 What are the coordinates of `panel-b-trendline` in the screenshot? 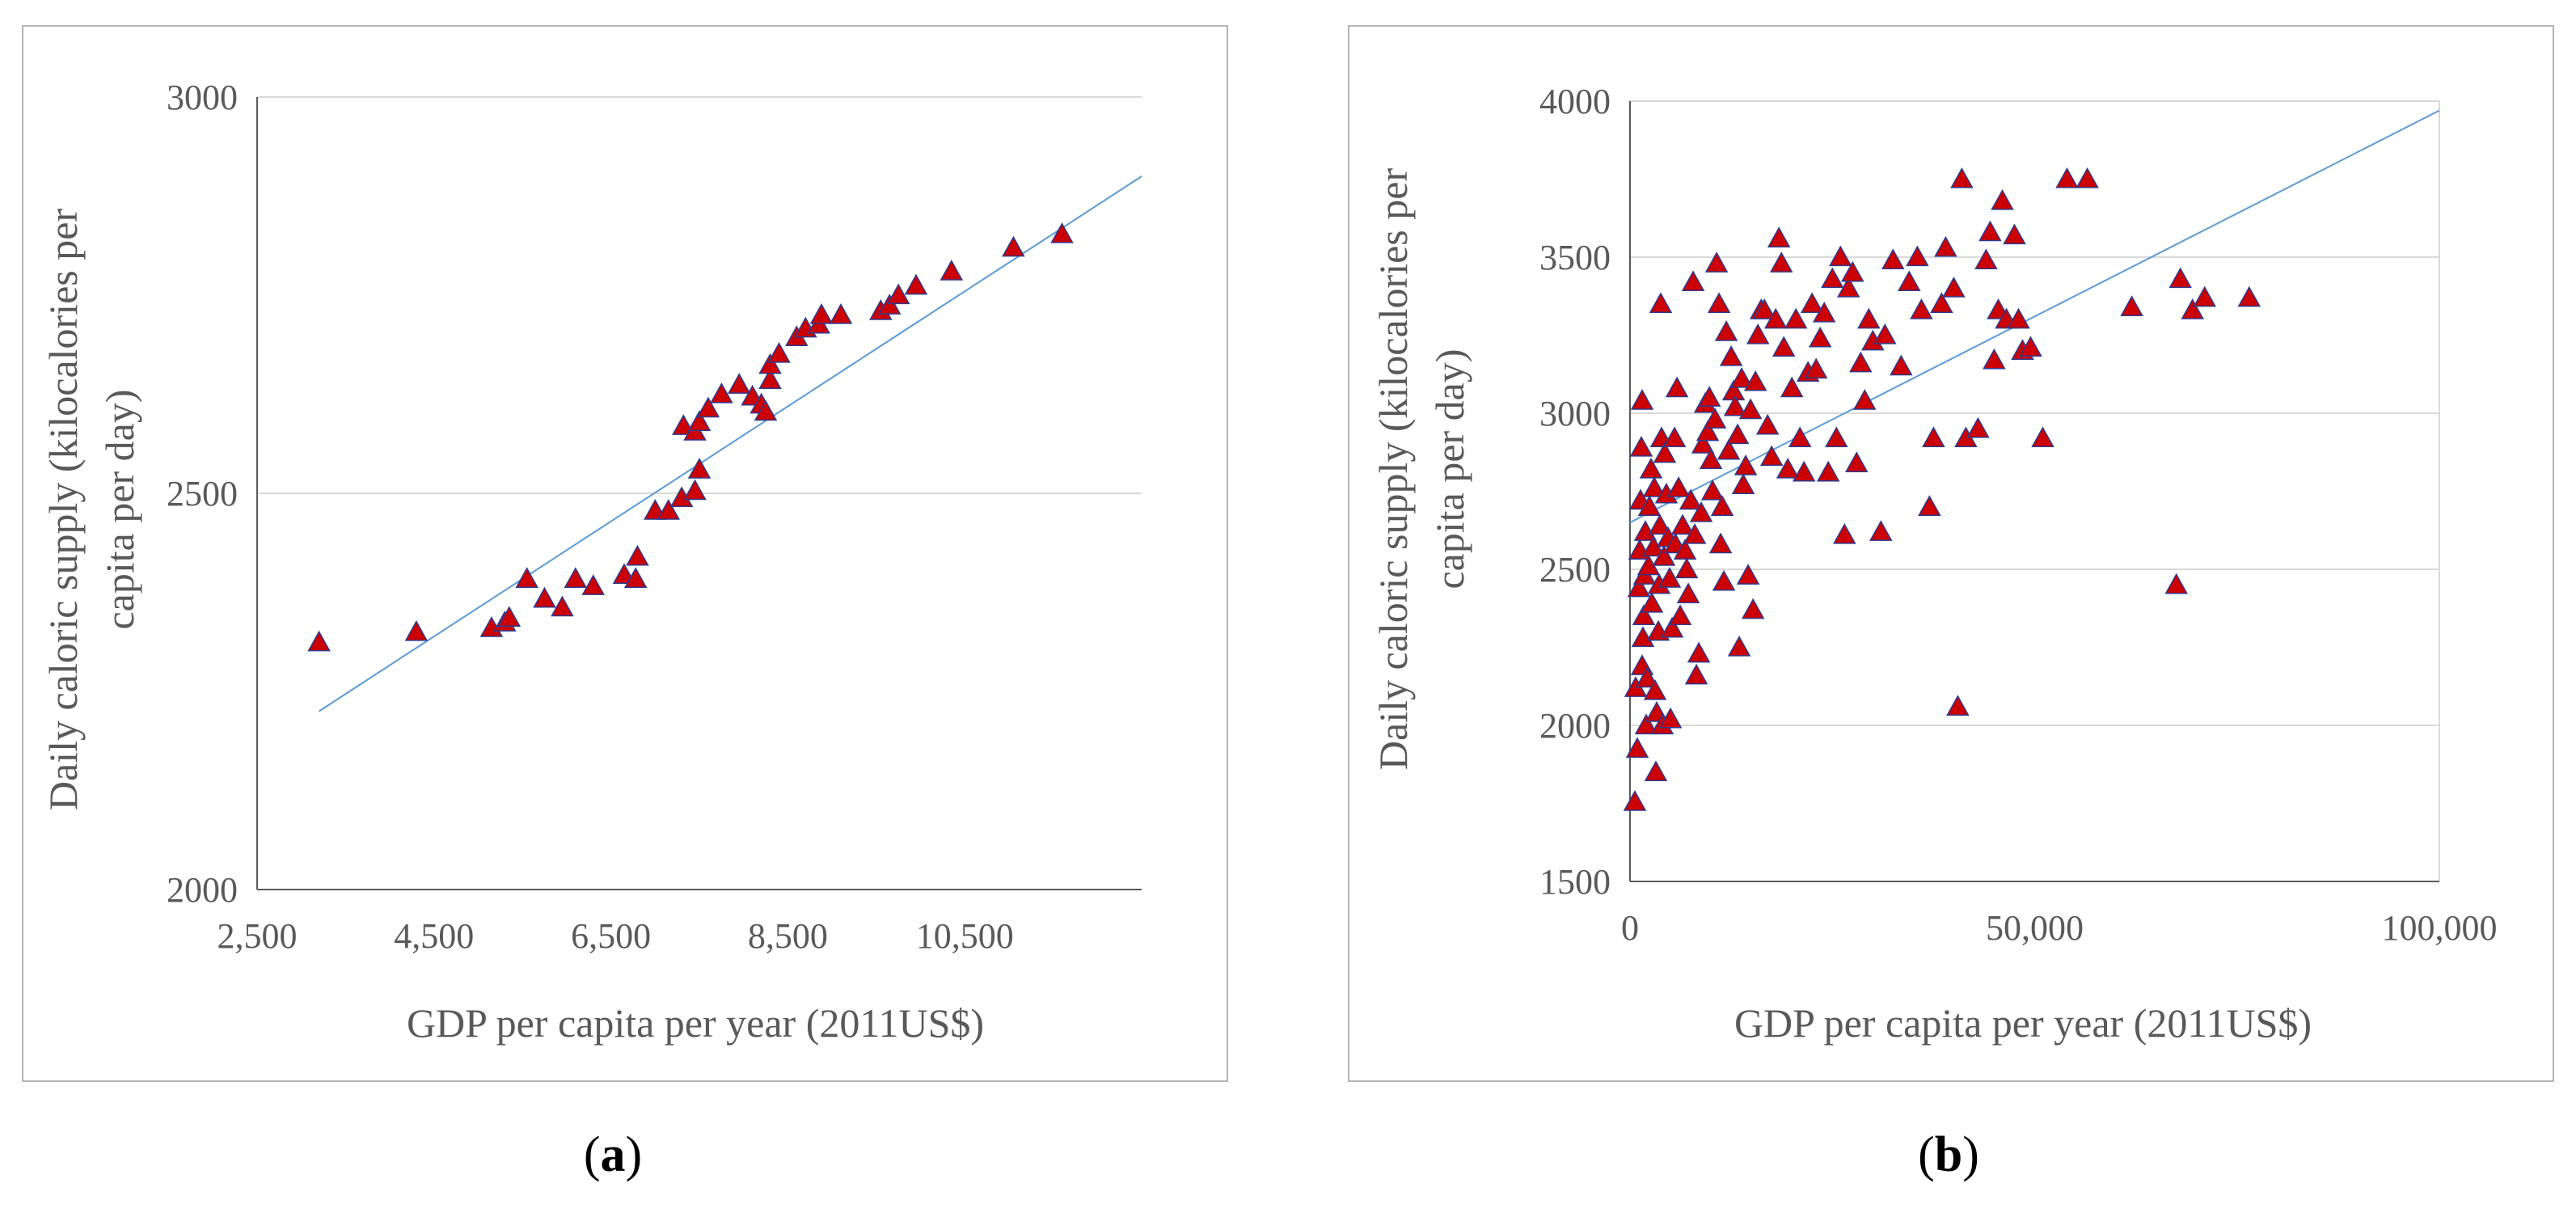 It's located at (2035, 316).